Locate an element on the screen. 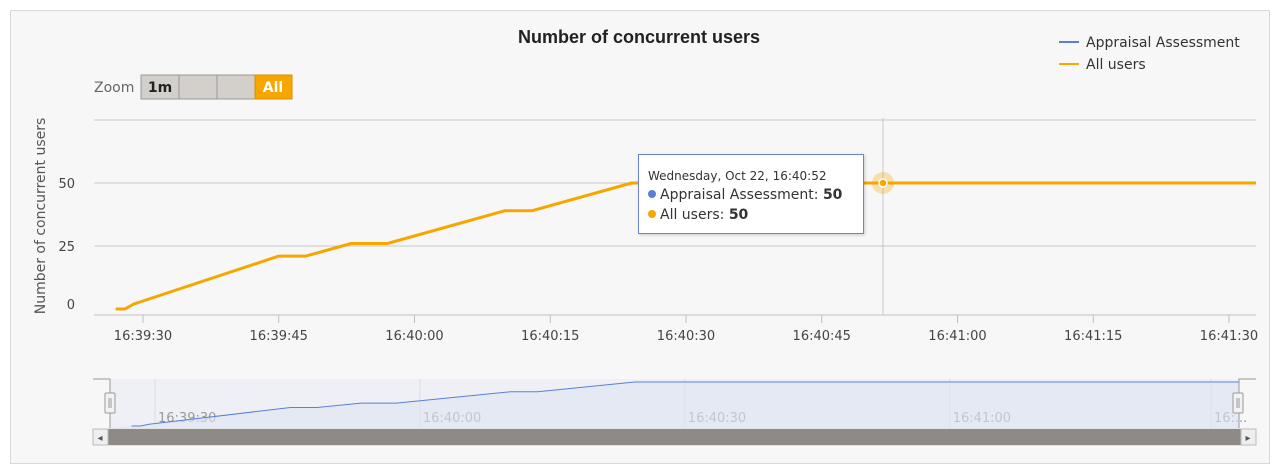  legend: Appraisal Assessment All users is located at coordinates (1149, 54).